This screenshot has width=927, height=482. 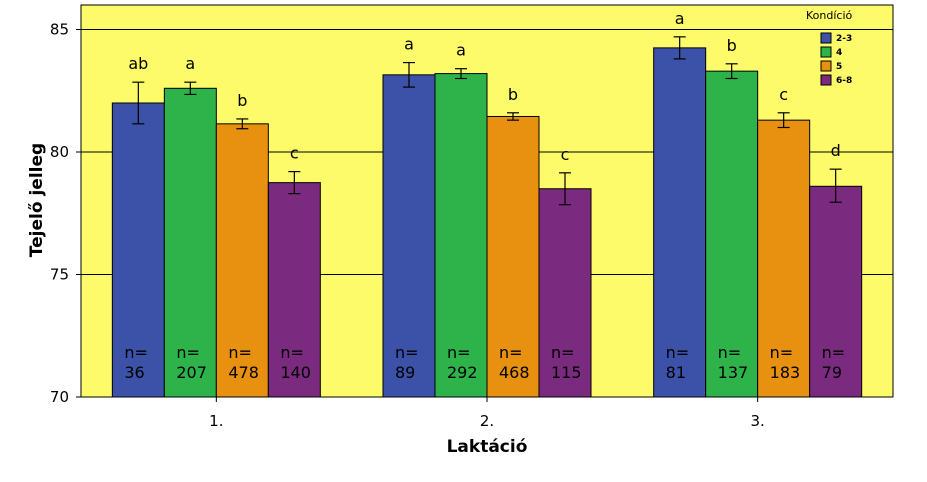 What do you see at coordinates (839, 53) in the screenshot?
I see `legend-label: 4` at bounding box center [839, 53].